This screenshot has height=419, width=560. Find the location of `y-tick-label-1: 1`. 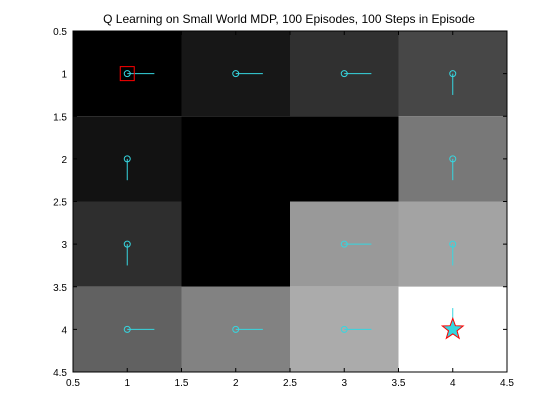

y-tick-label-1: 1 is located at coordinates (64, 75).